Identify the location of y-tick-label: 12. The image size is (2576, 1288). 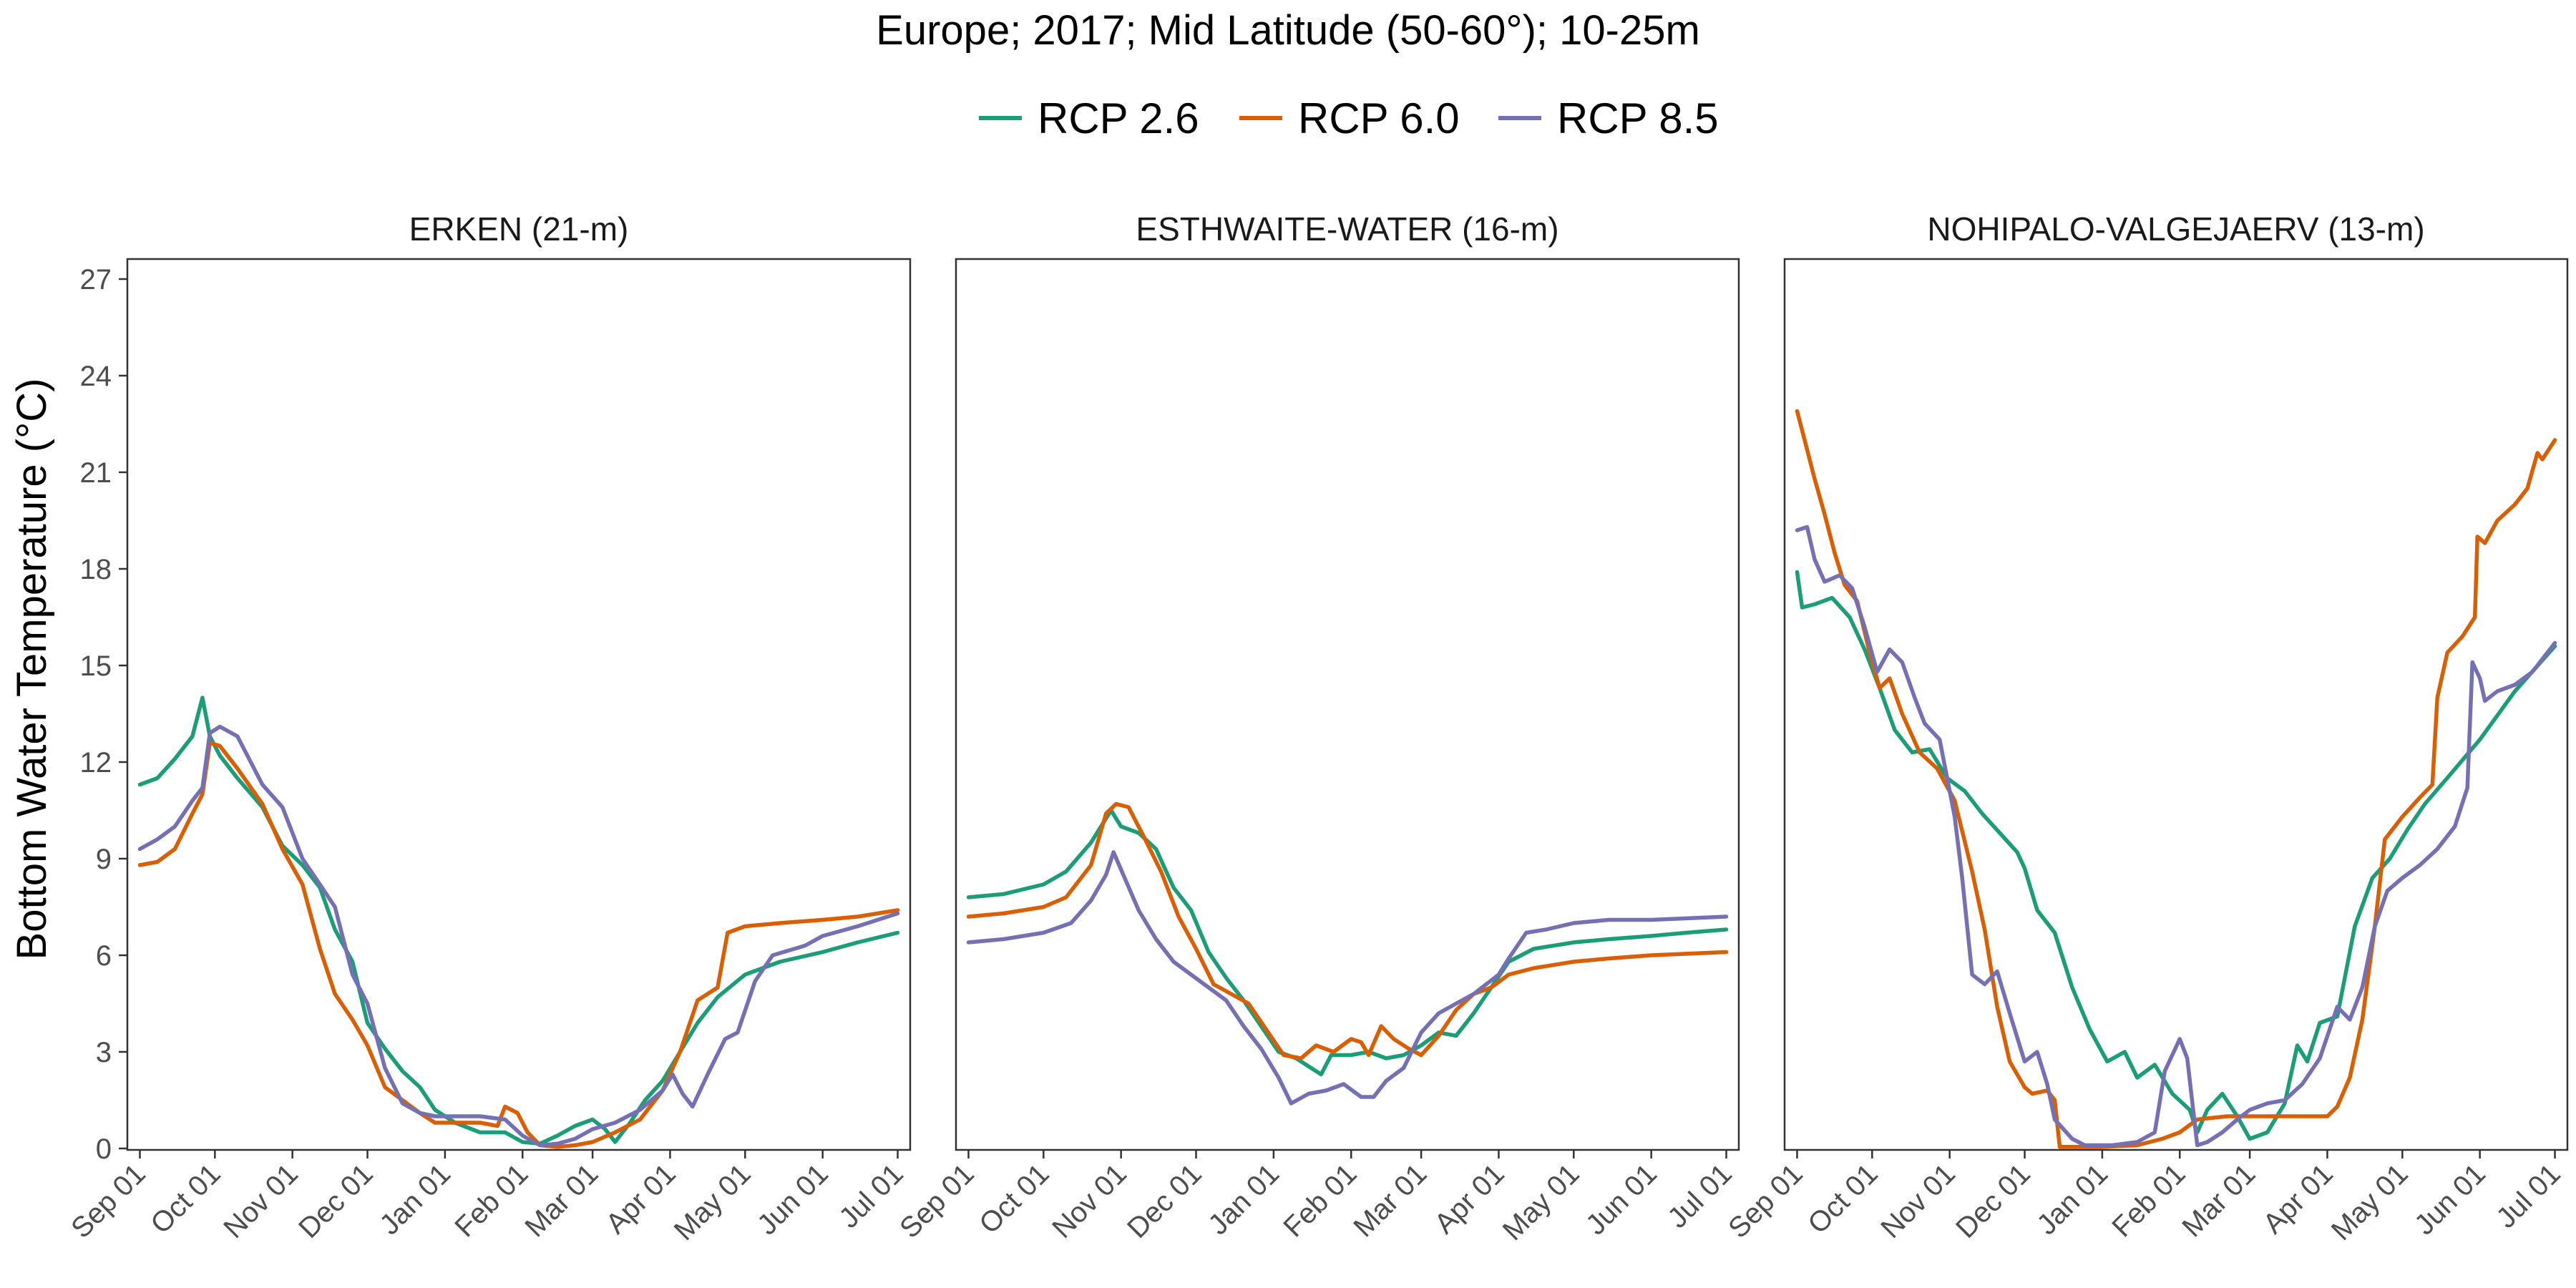
(96, 763).